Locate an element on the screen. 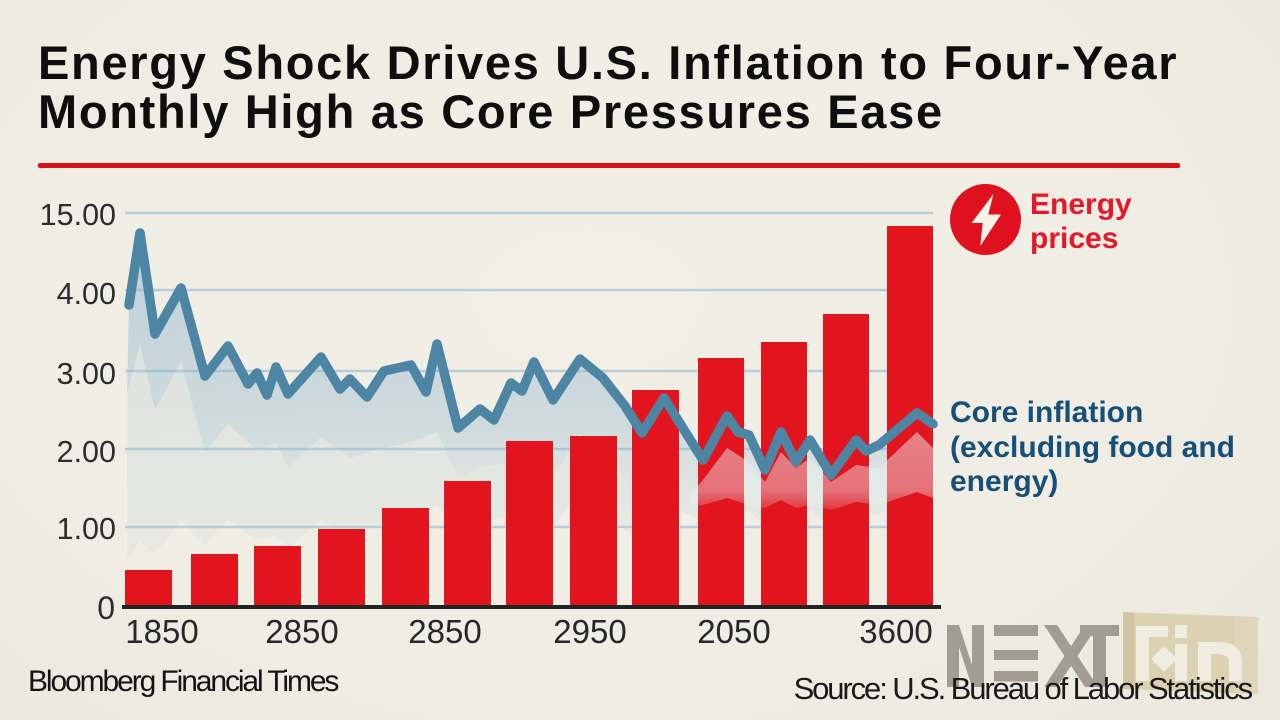 The image size is (1280, 720). svg-text: 3600 is located at coordinates (895, 631).